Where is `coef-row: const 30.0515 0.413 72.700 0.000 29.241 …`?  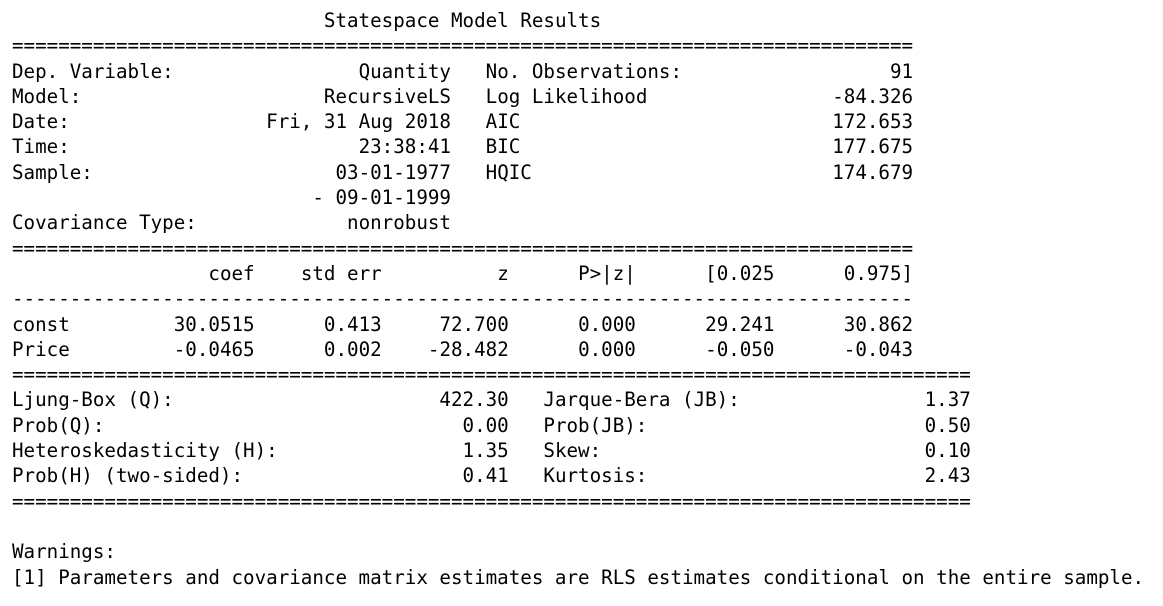
coef-row: const 30.0515 0.413 72.700 0.000 29.241 … is located at coordinates (578, 324).